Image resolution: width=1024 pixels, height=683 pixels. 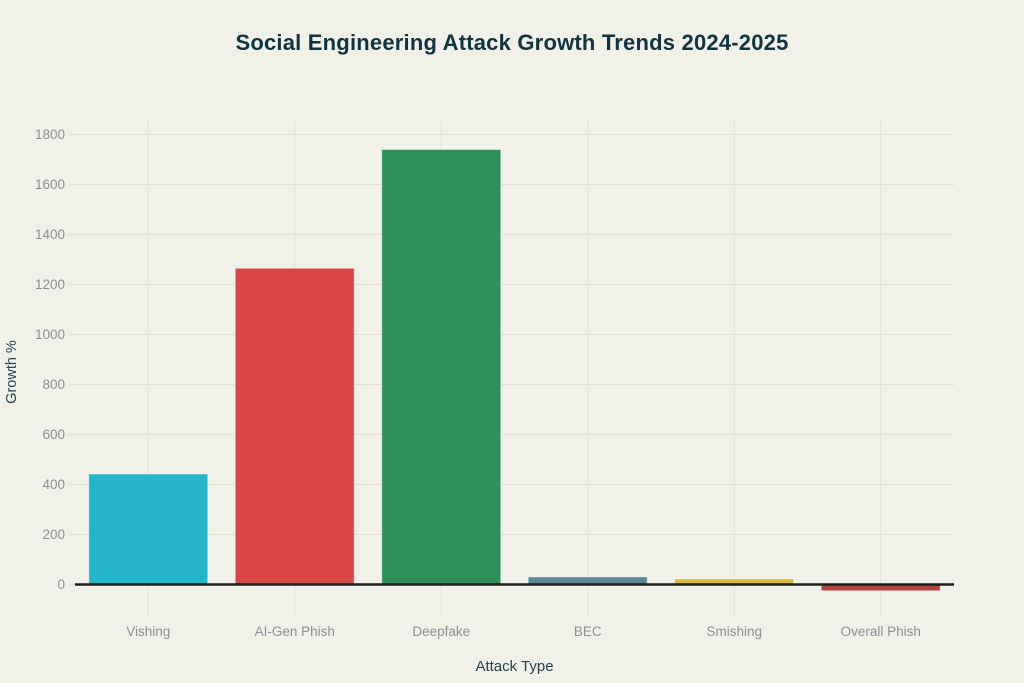 What do you see at coordinates (148, 631) in the screenshot?
I see `category-label: Vishing` at bounding box center [148, 631].